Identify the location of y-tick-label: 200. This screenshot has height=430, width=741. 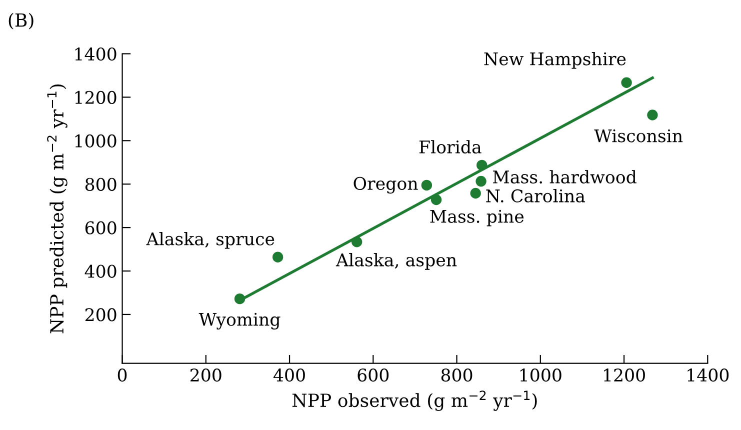
(100, 315).